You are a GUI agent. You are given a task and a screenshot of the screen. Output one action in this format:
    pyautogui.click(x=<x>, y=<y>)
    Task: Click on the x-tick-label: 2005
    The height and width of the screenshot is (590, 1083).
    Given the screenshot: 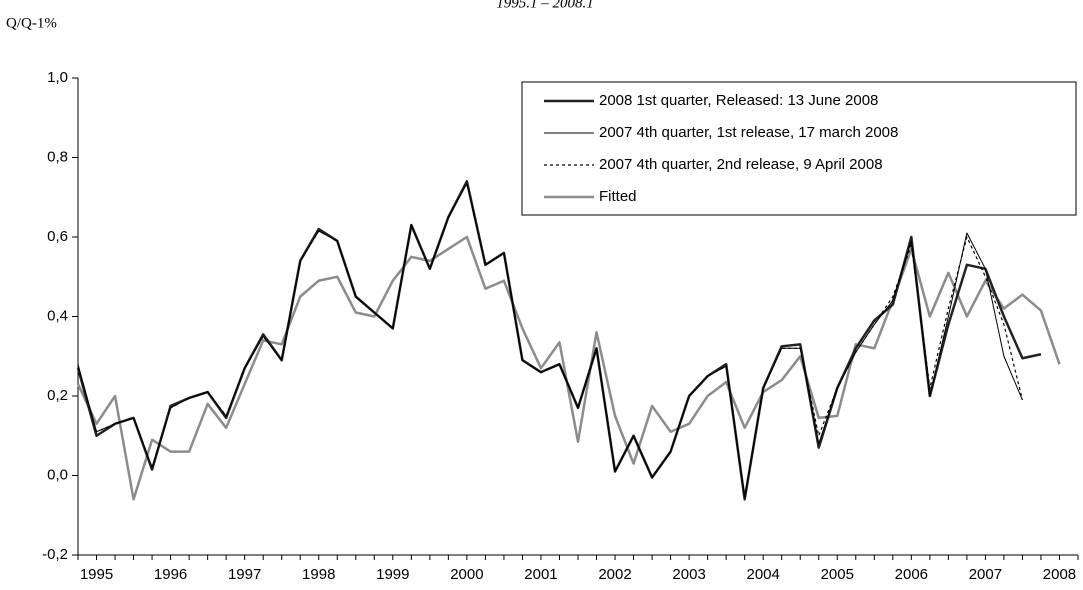 What is the action you would take?
    pyautogui.click(x=837, y=574)
    